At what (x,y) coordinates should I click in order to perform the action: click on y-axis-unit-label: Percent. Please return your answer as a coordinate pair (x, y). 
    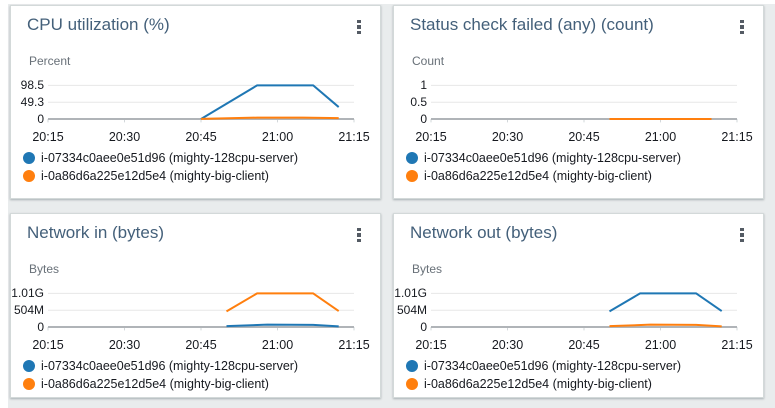
    Looking at the image, I should click on (50, 61).